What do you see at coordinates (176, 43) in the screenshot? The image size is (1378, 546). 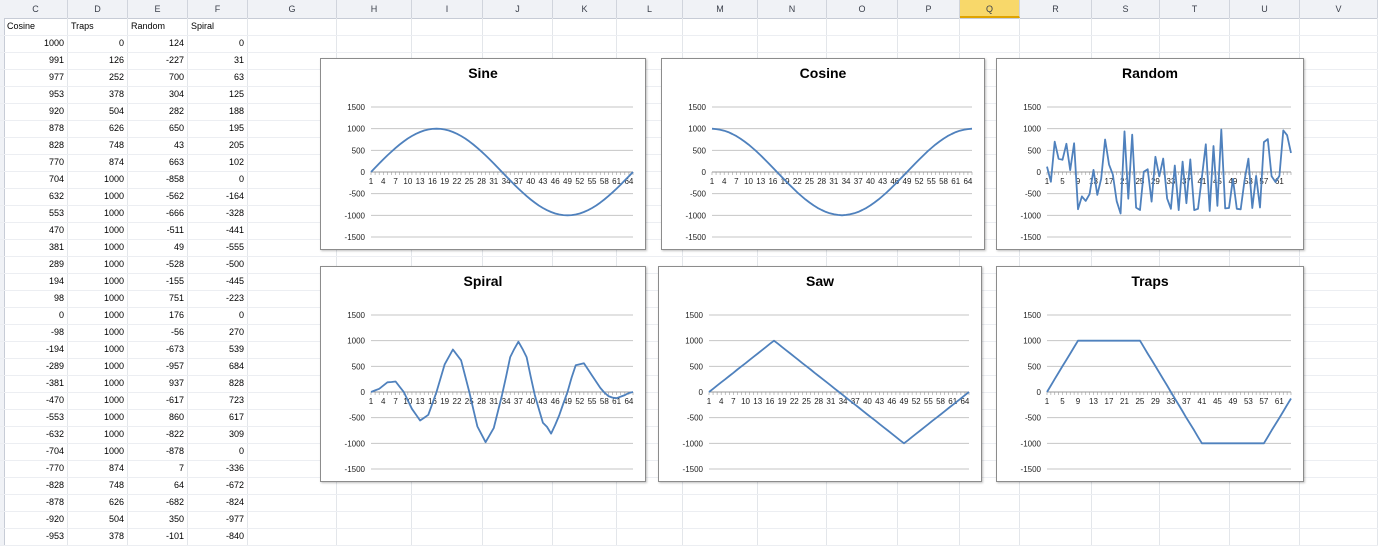 I see `table-cell: 124` at bounding box center [176, 43].